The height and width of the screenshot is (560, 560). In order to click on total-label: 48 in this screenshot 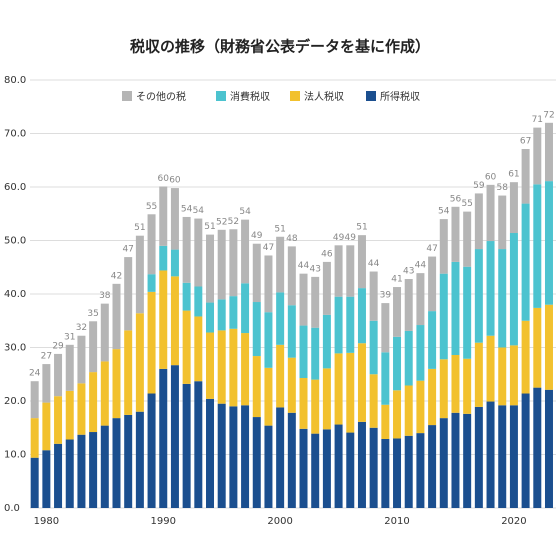, I will do `click(292, 239)`.